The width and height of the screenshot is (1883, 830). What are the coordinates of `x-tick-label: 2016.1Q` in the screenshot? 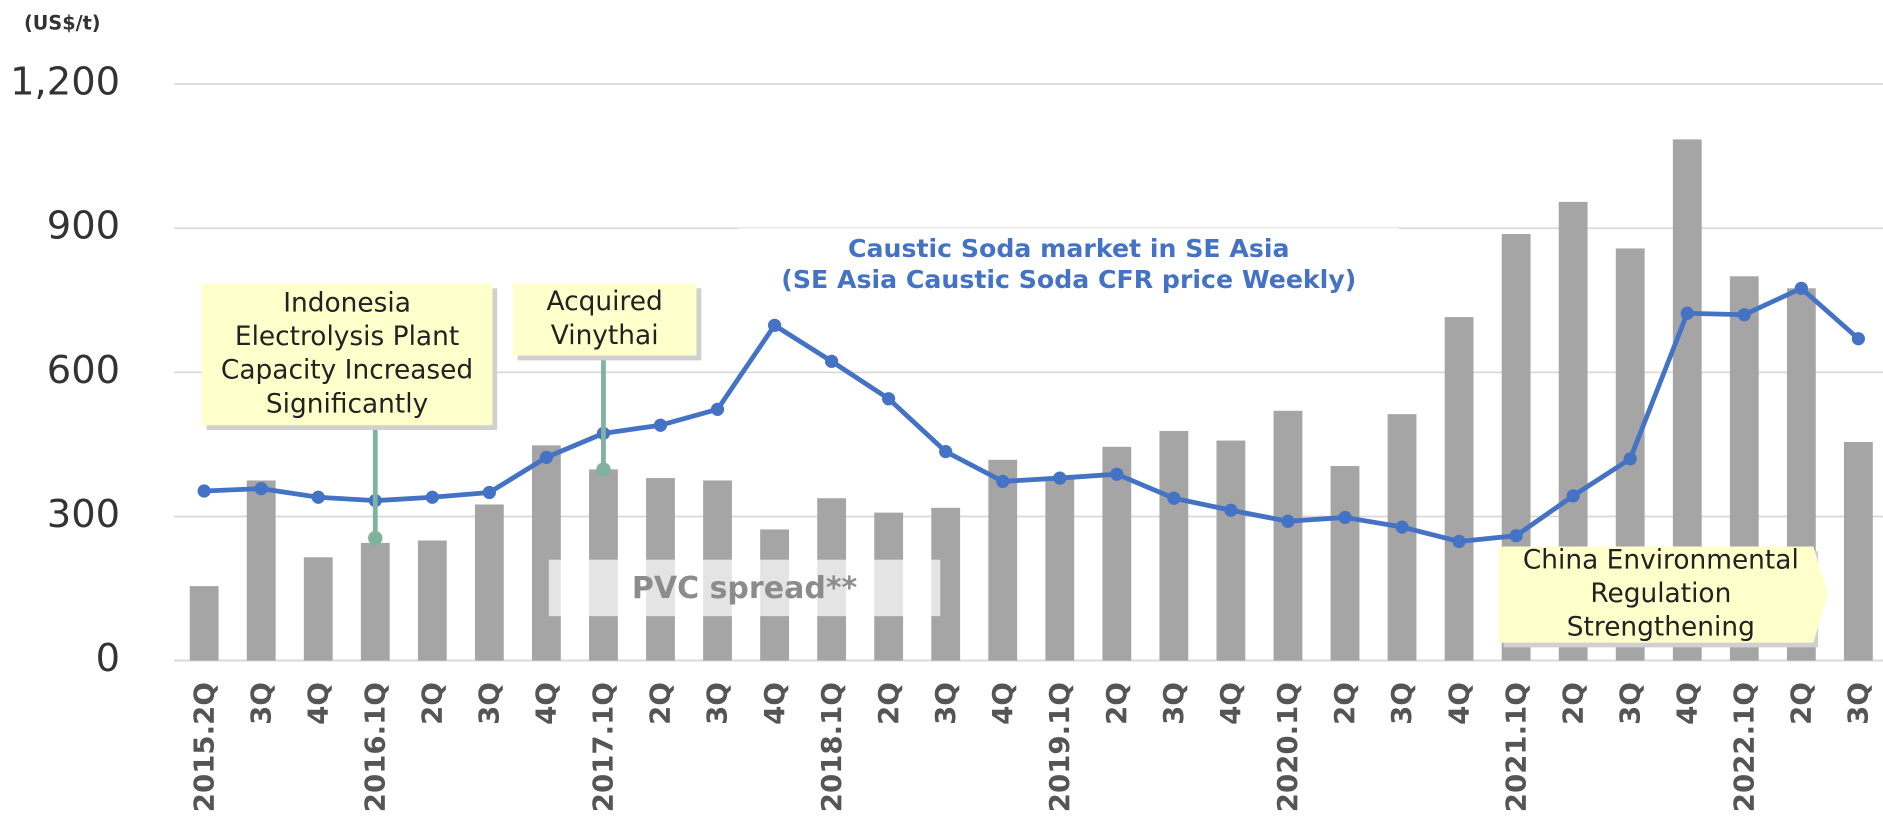 It's located at (374, 747).